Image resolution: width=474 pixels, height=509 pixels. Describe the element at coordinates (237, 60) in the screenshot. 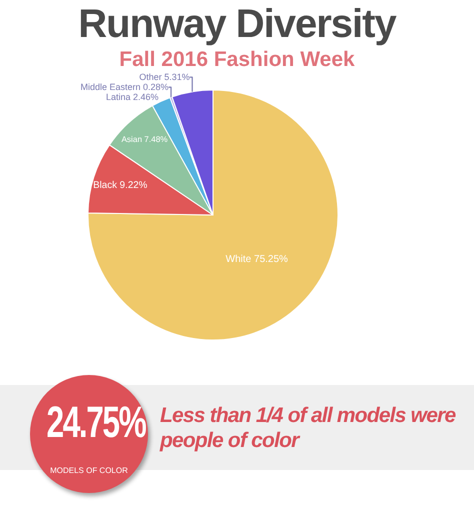

I see `chart-subtitle: Fall 2016 Fashion Week` at that location.